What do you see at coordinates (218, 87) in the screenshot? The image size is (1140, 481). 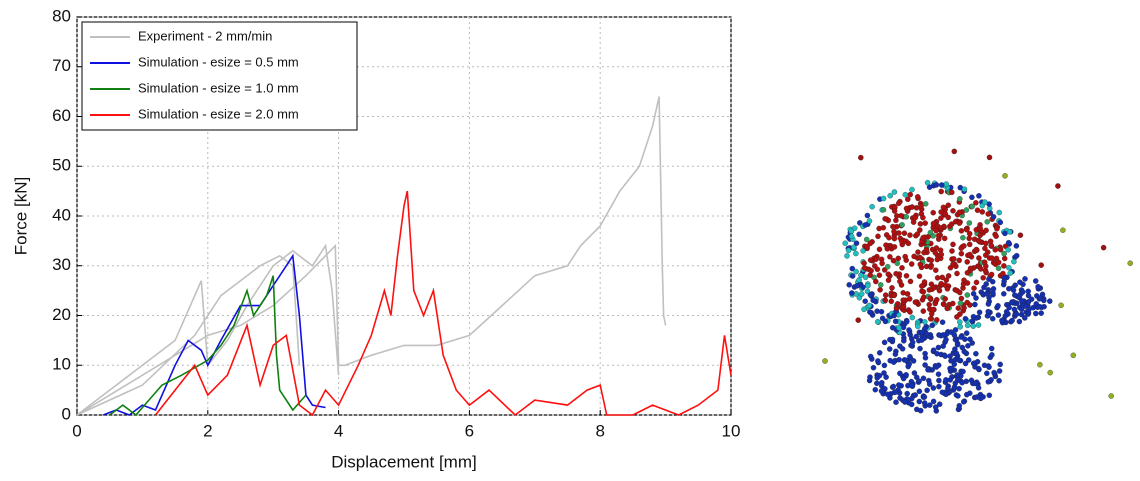 I see `legend-label: Simulation - esize = 1.0 mm` at bounding box center [218, 87].